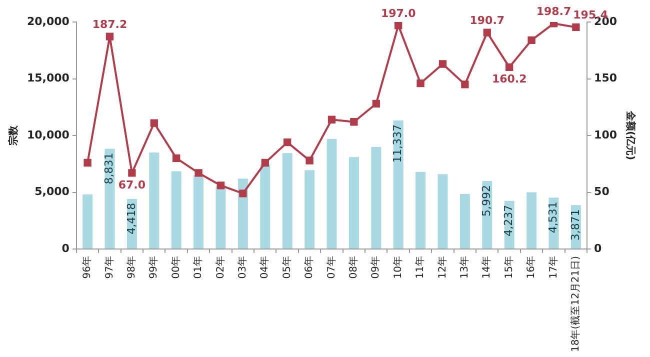  Describe the element at coordinates (509, 79) in the screenshot. I see `data-label: 160.2` at that location.